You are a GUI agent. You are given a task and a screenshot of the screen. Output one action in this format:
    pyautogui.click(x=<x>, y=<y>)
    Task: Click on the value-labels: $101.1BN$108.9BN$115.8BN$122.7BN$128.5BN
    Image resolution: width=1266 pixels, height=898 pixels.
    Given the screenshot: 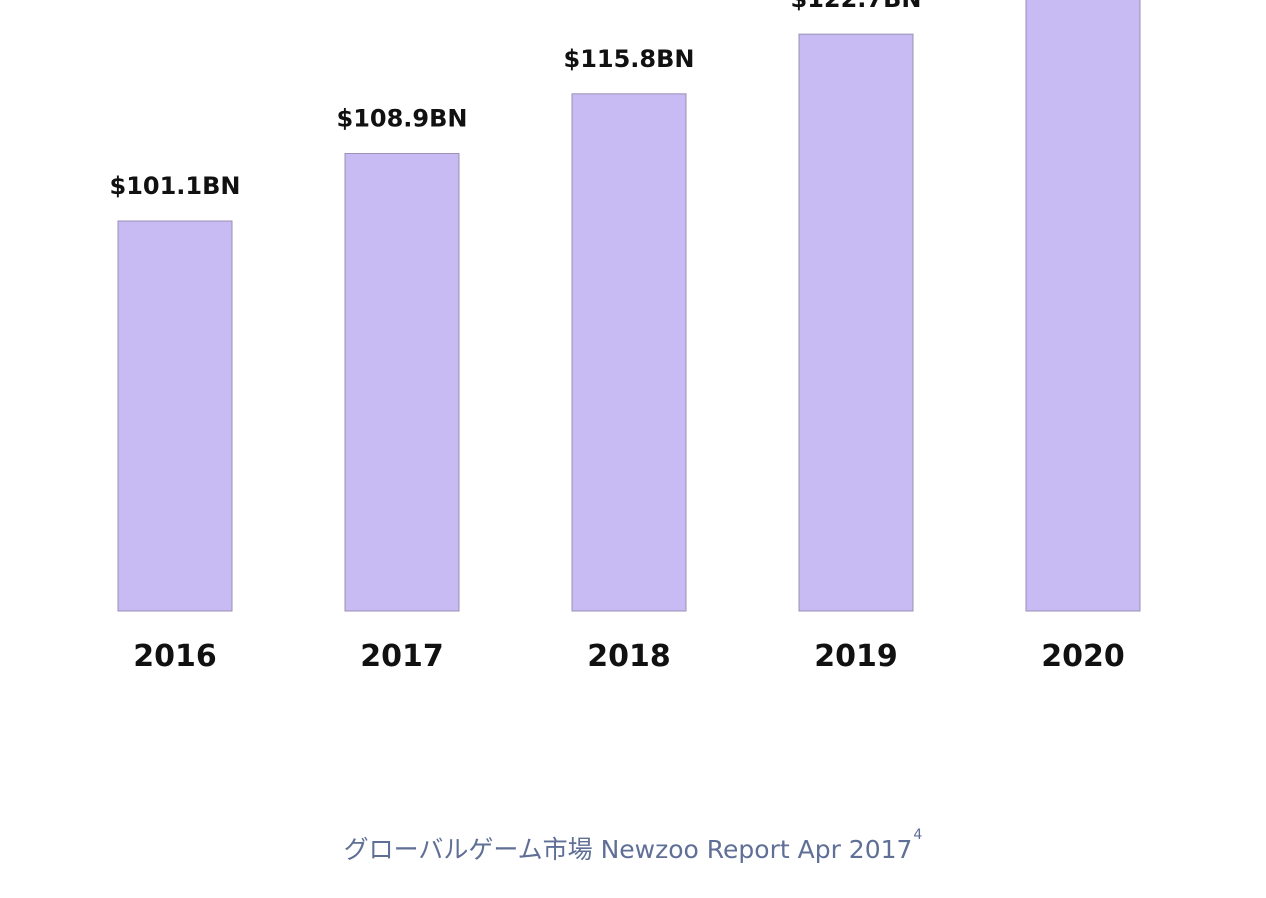 What is the action you would take?
    pyautogui.click(x=516, y=100)
    